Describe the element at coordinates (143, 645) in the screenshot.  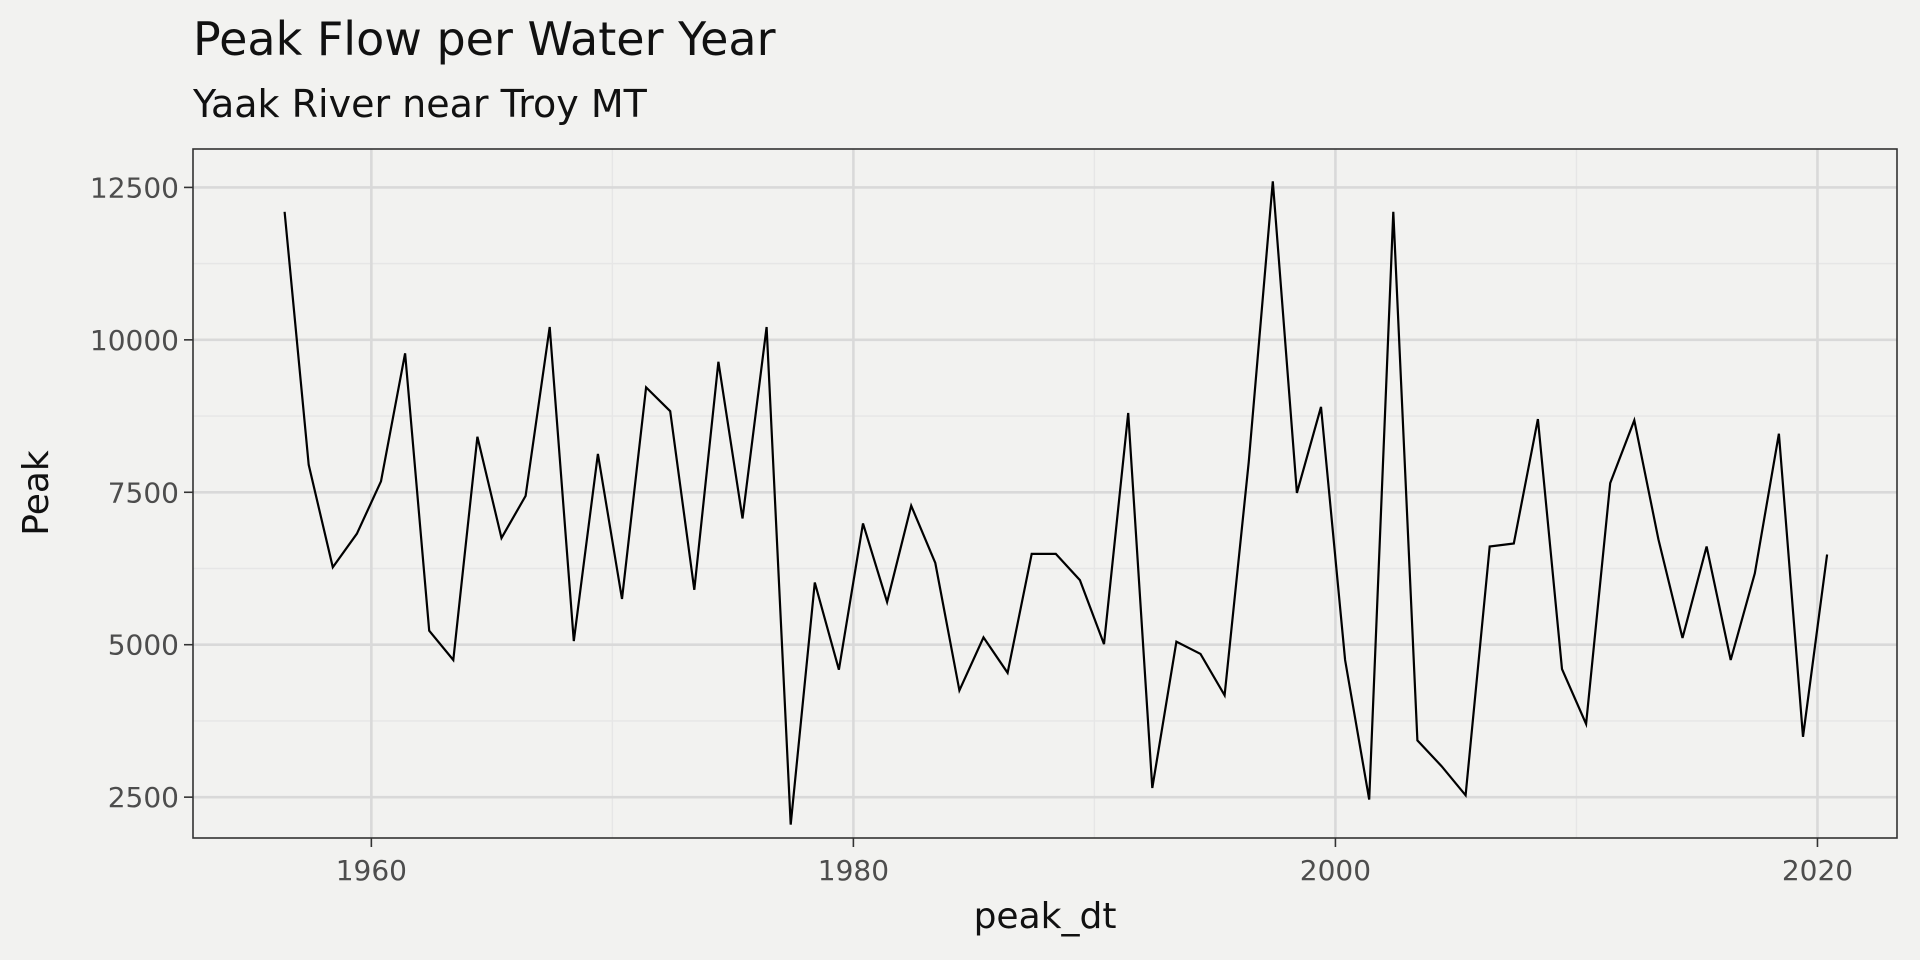
I see `y-tick-label: 5000` at that location.